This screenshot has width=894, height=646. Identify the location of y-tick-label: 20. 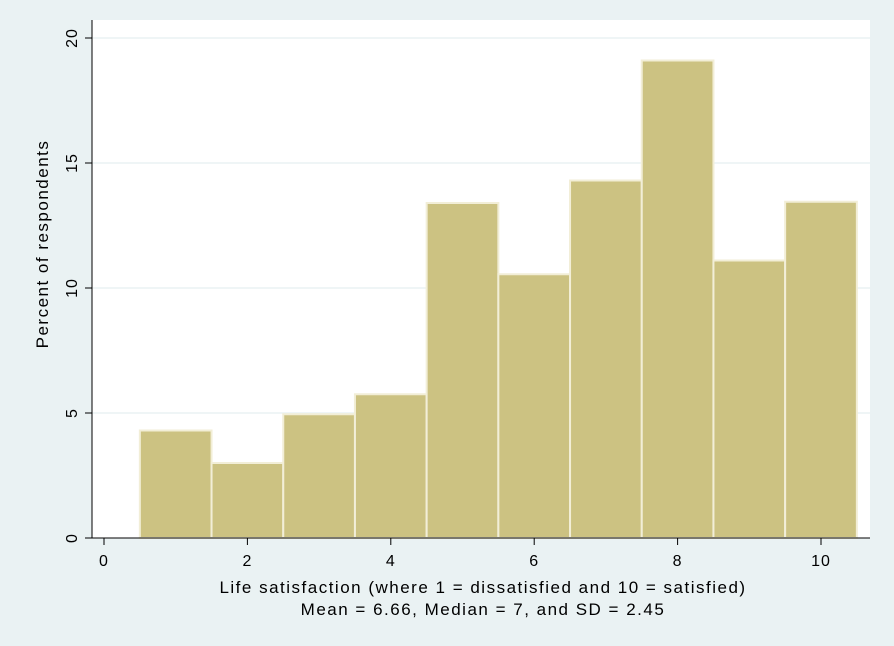
(72, 38).